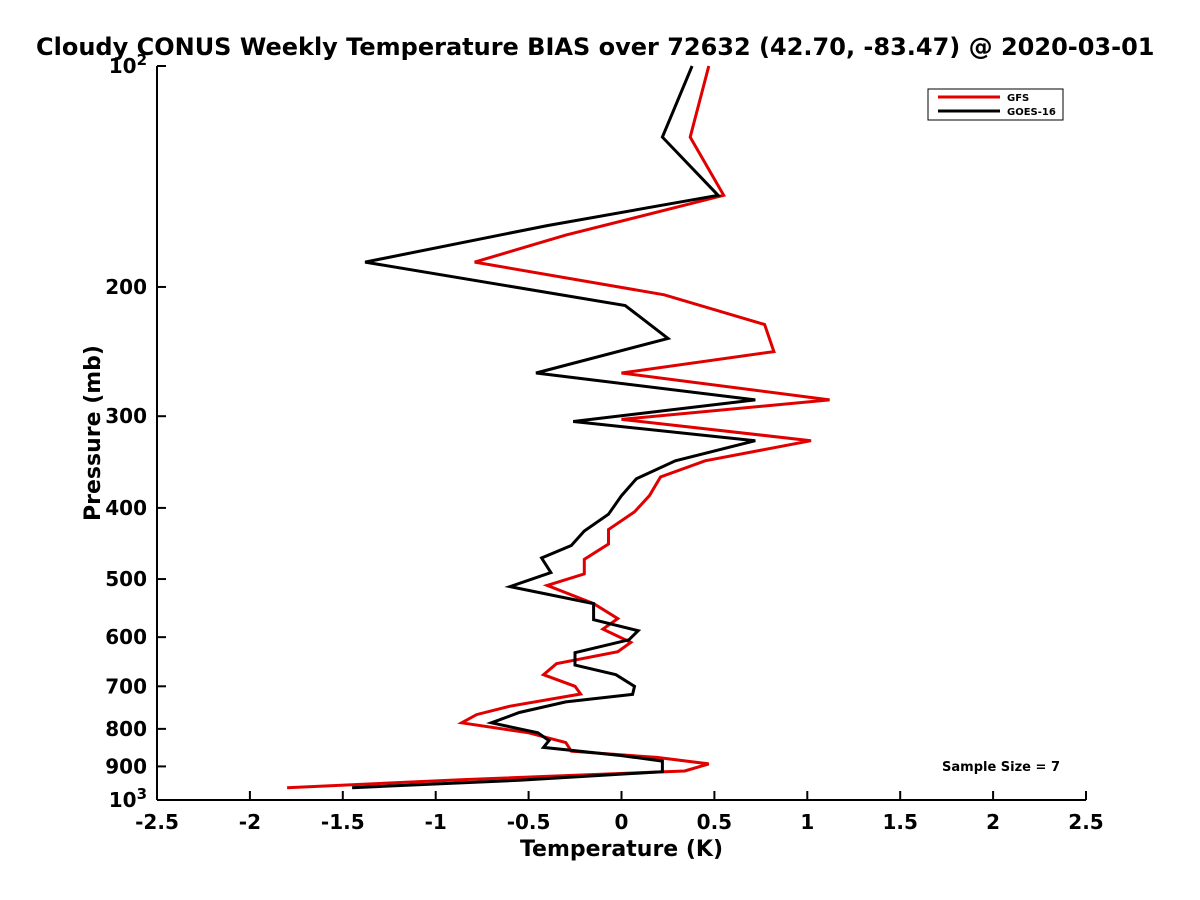 This screenshot has width=1200, height=900. I want to click on x-tick-label: -0.5, so click(529, 822).